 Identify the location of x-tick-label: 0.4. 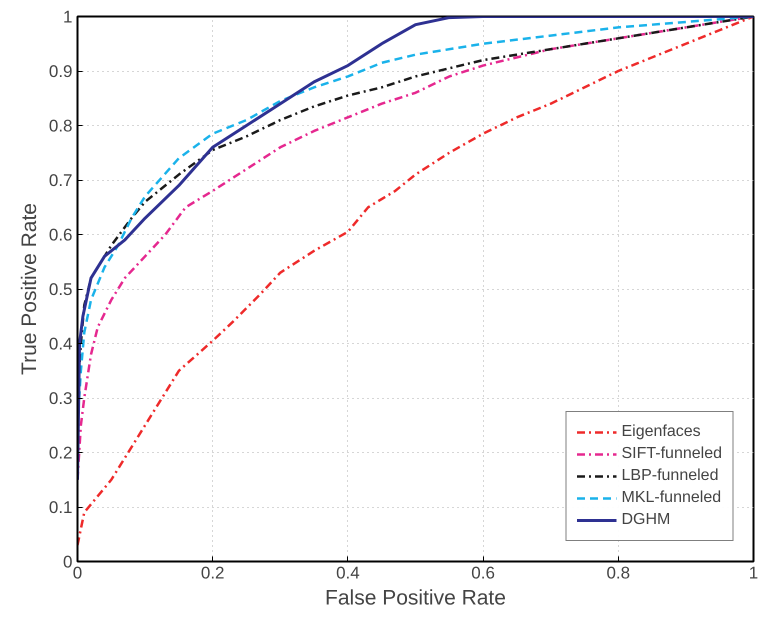
(348, 573).